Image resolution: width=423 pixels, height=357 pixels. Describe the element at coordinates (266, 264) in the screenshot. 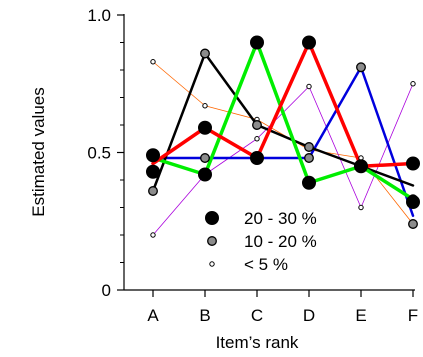

I see `legend-label: < 5 %` at that location.